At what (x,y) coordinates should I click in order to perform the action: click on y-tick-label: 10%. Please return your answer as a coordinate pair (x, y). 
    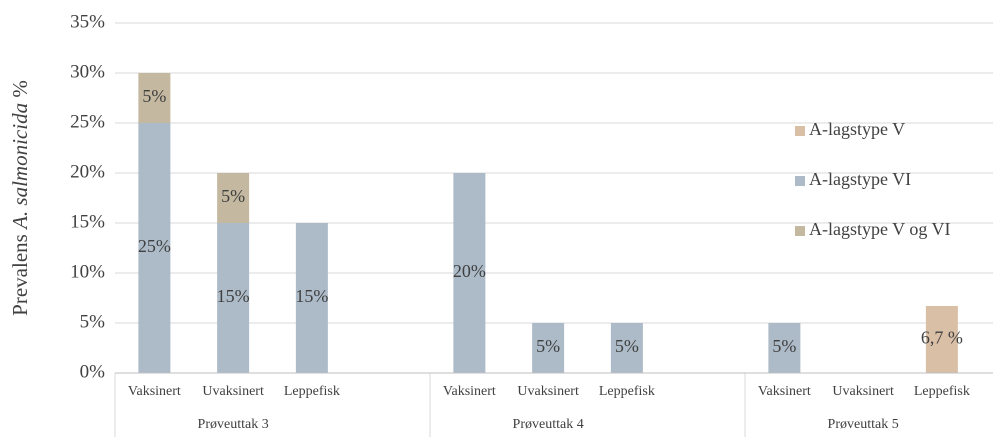
    Looking at the image, I should click on (87, 271).